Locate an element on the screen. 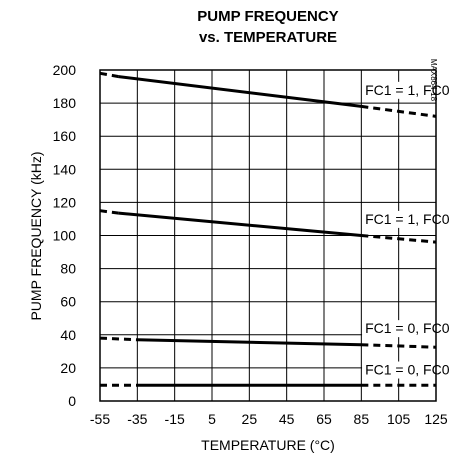 The image size is (454, 457). y-tick-label: 140 is located at coordinates (65, 169).